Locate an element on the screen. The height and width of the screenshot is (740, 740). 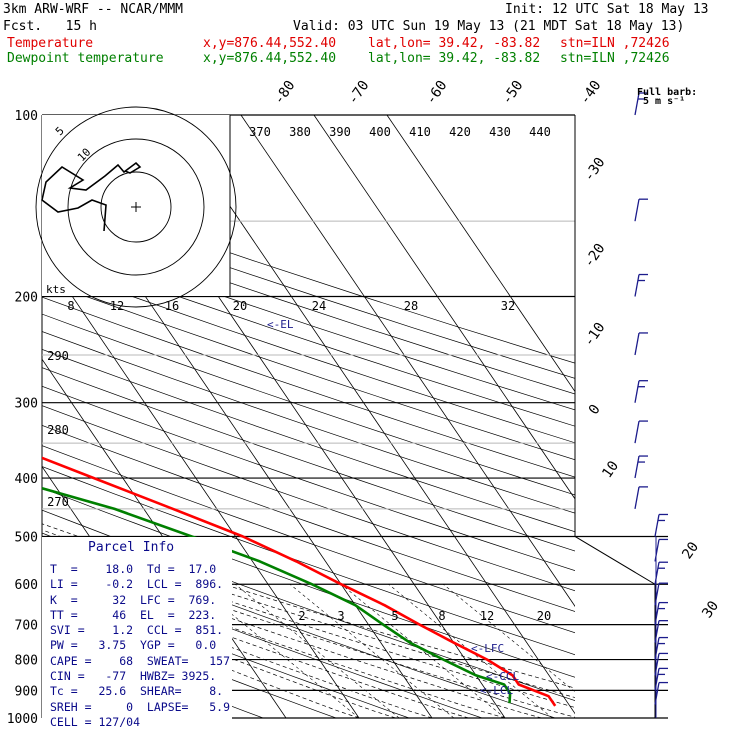
isotherm-label: 20 is located at coordinates (690, 550).